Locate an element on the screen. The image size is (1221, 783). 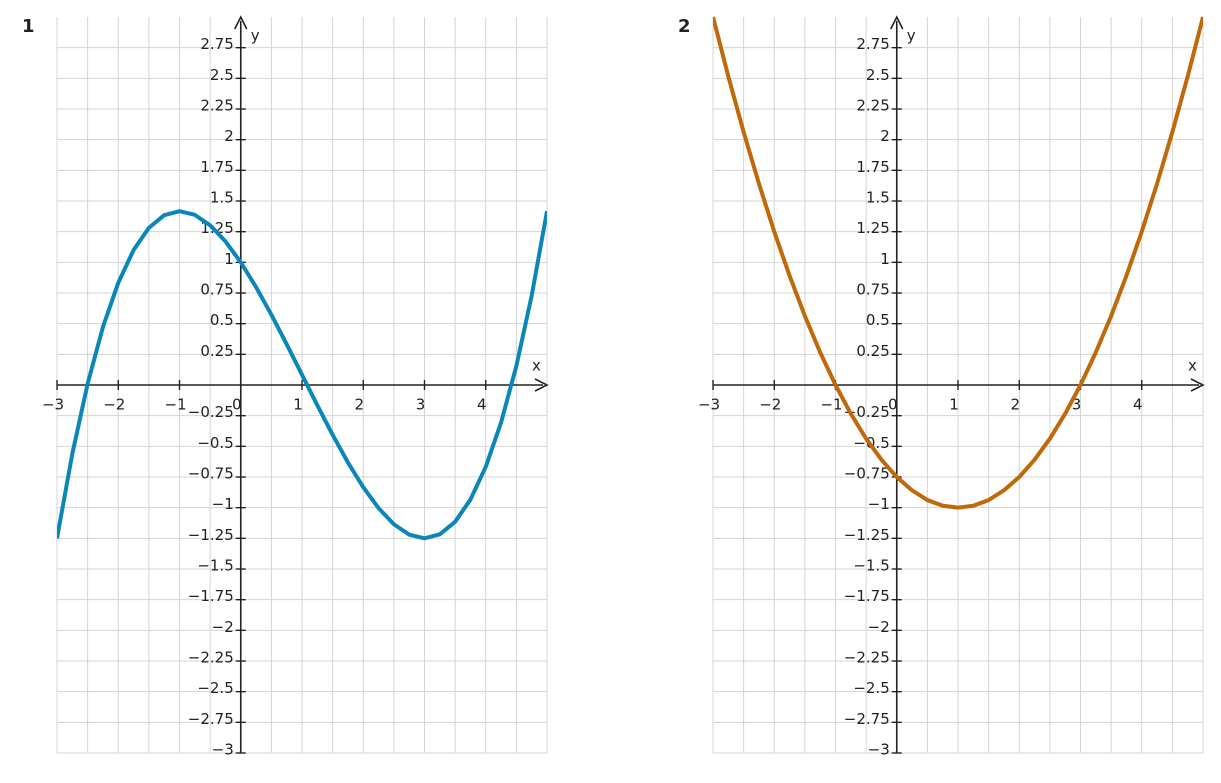
y-tick-label: −0.5 is located at coordinates (215, 443).